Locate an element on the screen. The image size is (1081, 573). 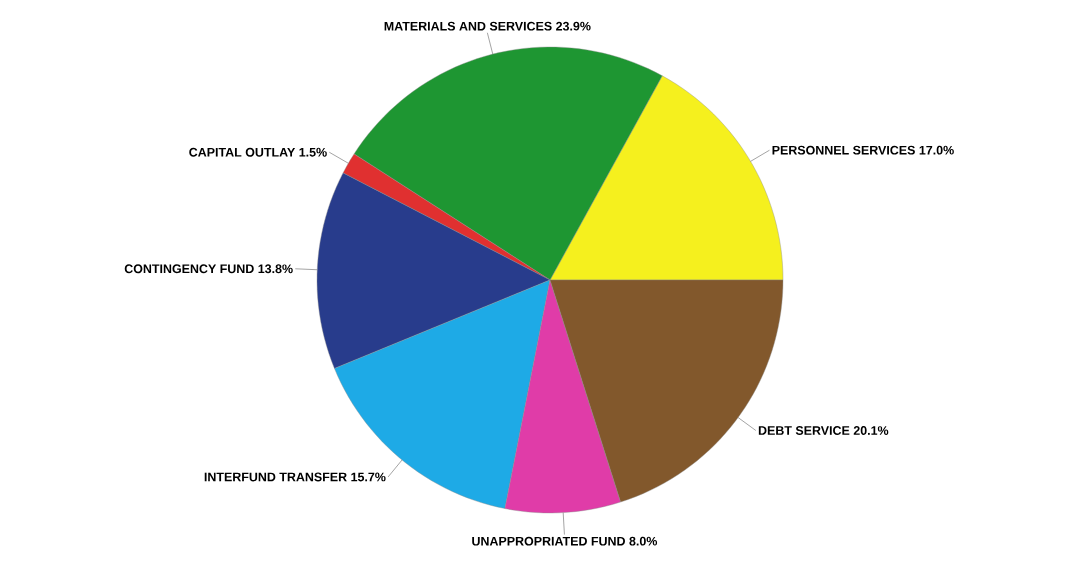
data-label: 17.0% is located at coordinates (936, 150).